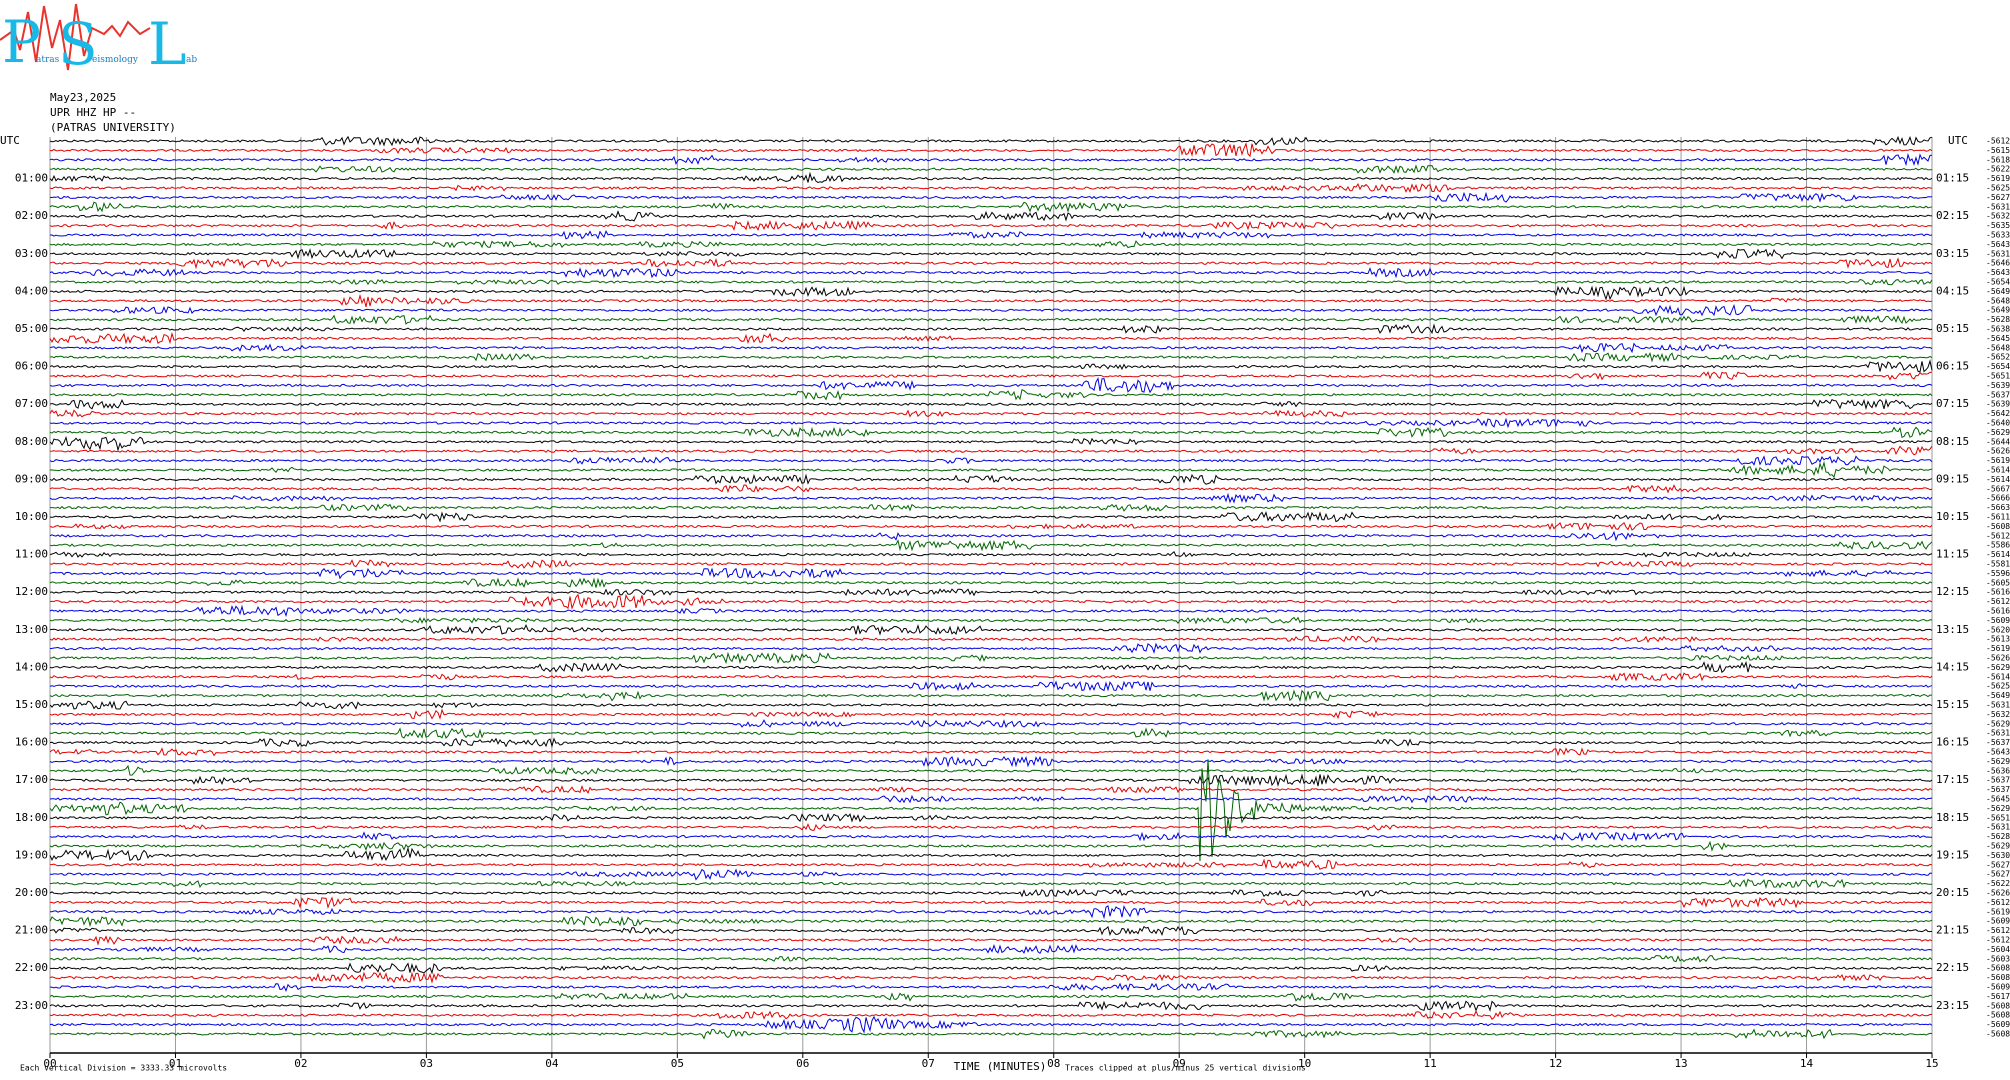 Image resolution: width=2010 pixels, height=1080 pixels. I want to click on trace-offset: -5640, so click(1998, 423).